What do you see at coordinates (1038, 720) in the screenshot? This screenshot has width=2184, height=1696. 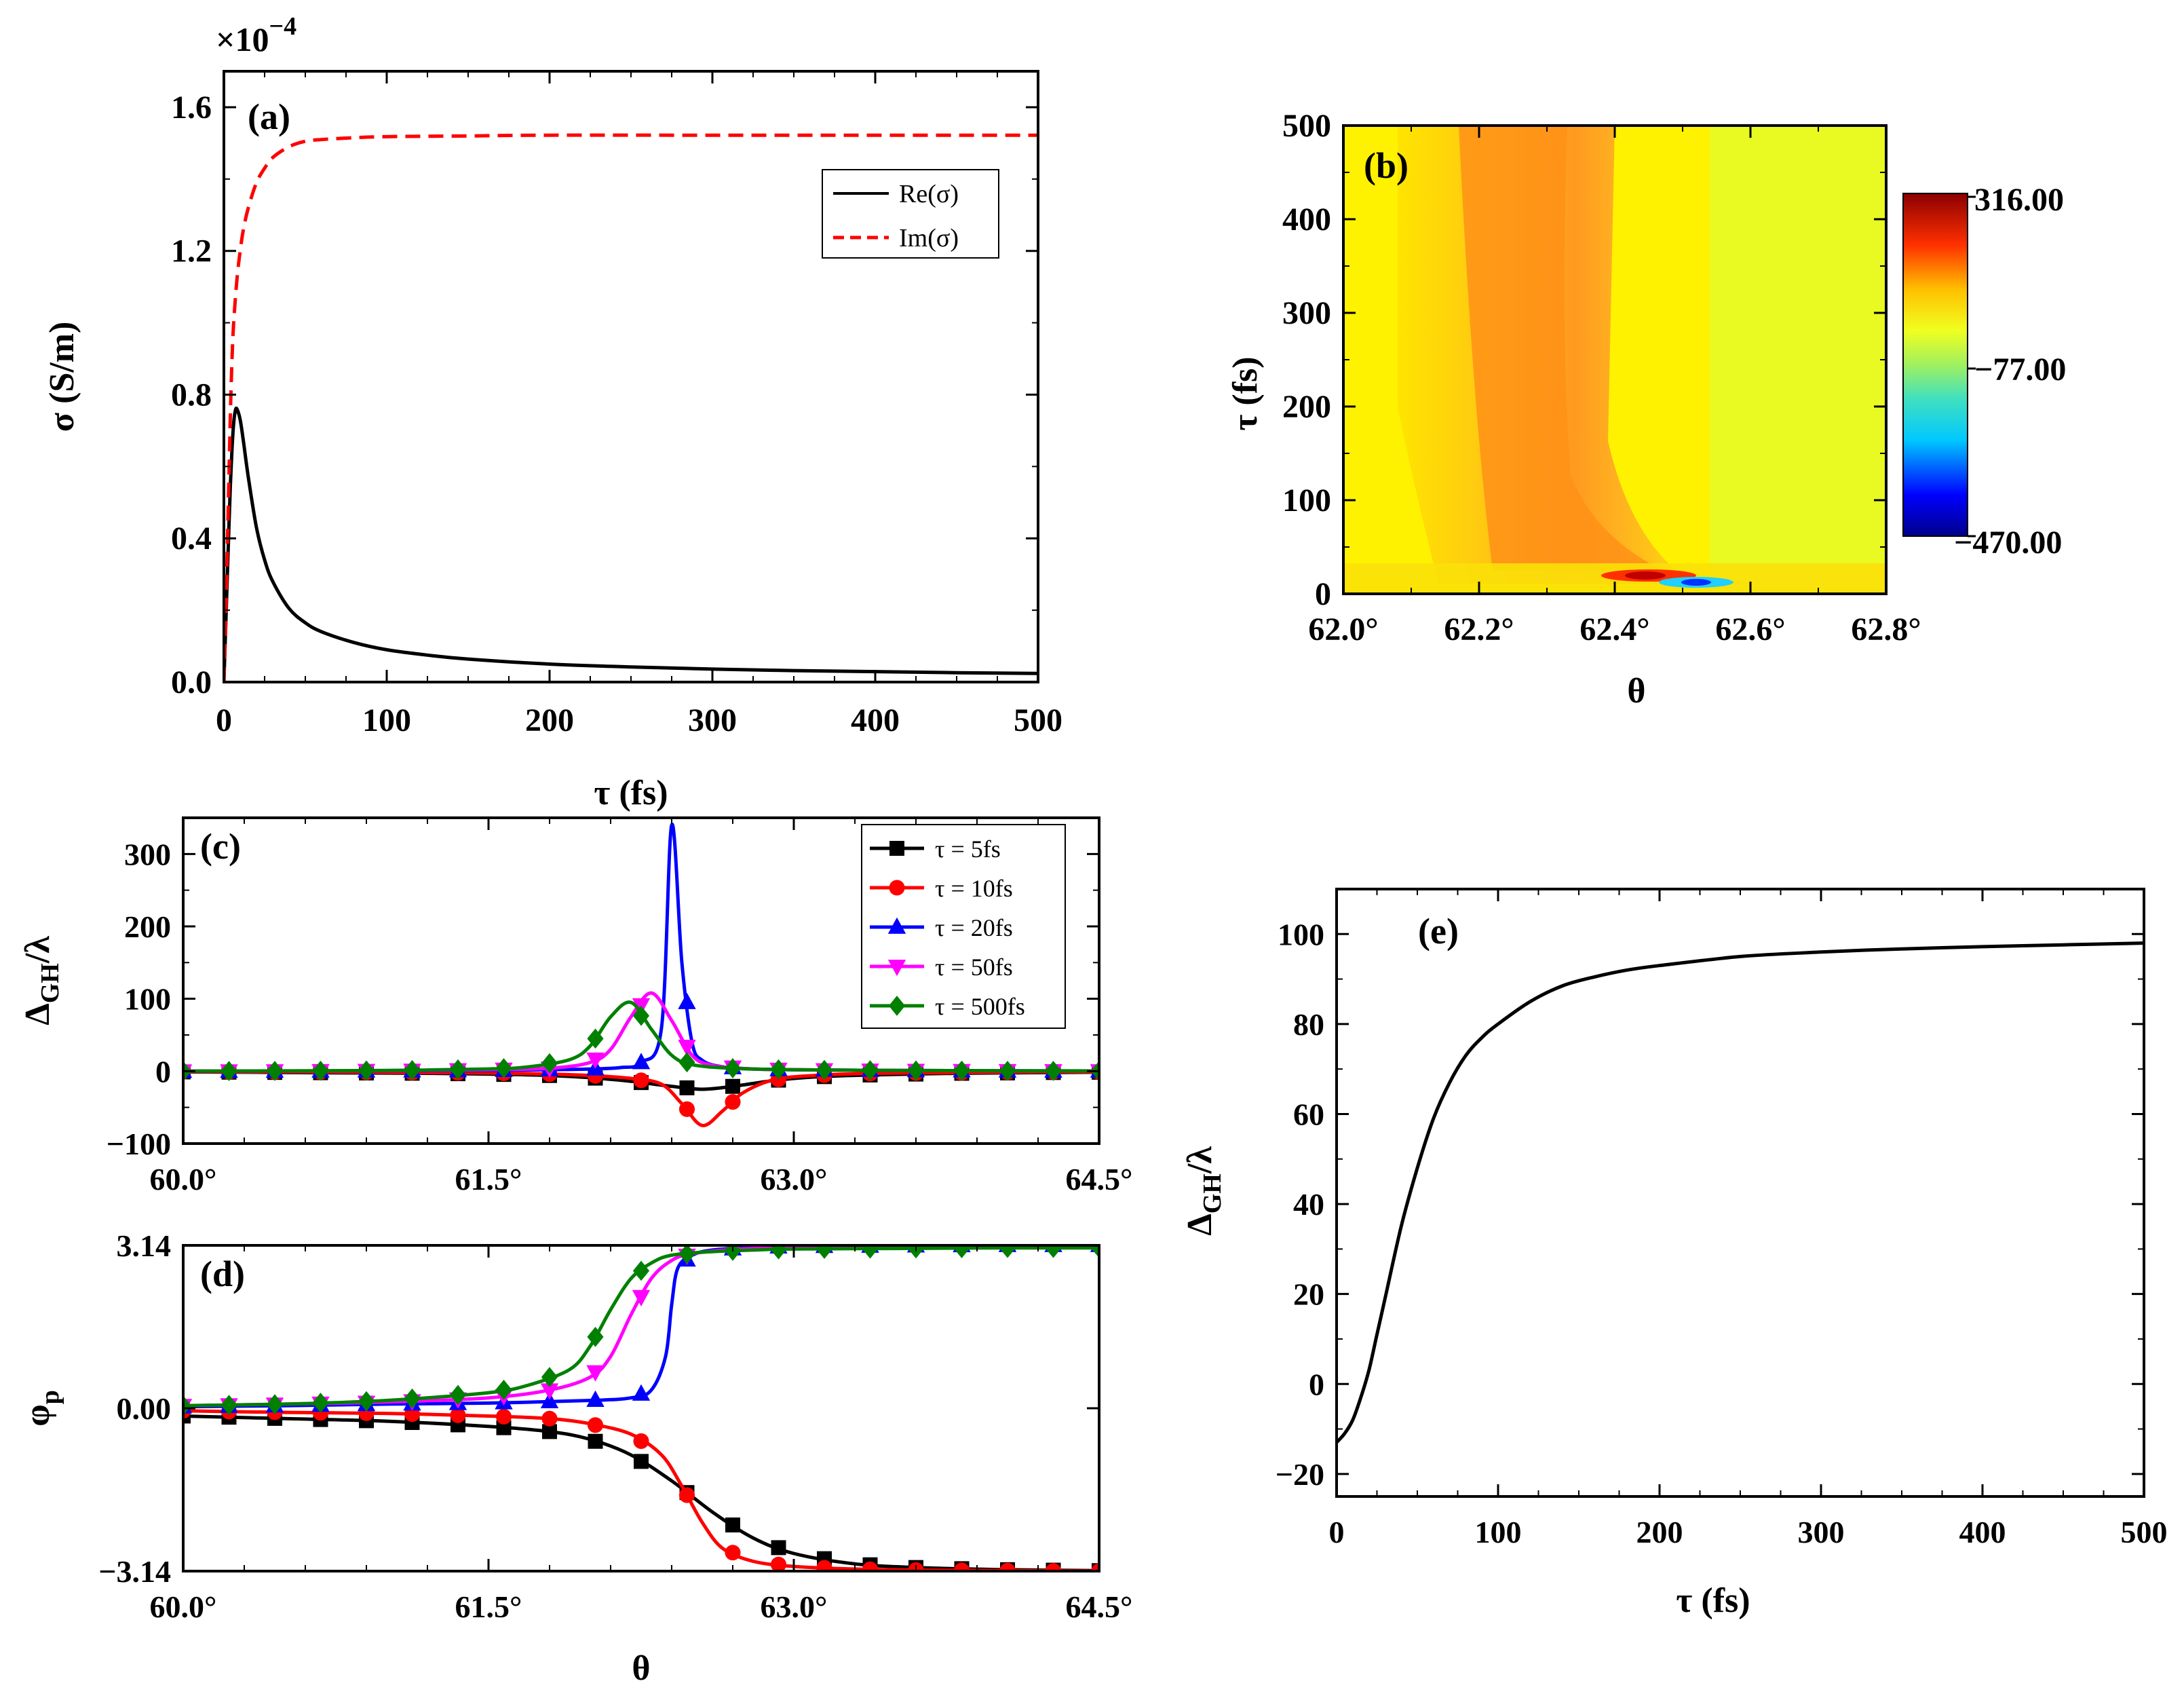 I see `panel-a-x-tick-label: 500` at bounding box center [1038, 720].